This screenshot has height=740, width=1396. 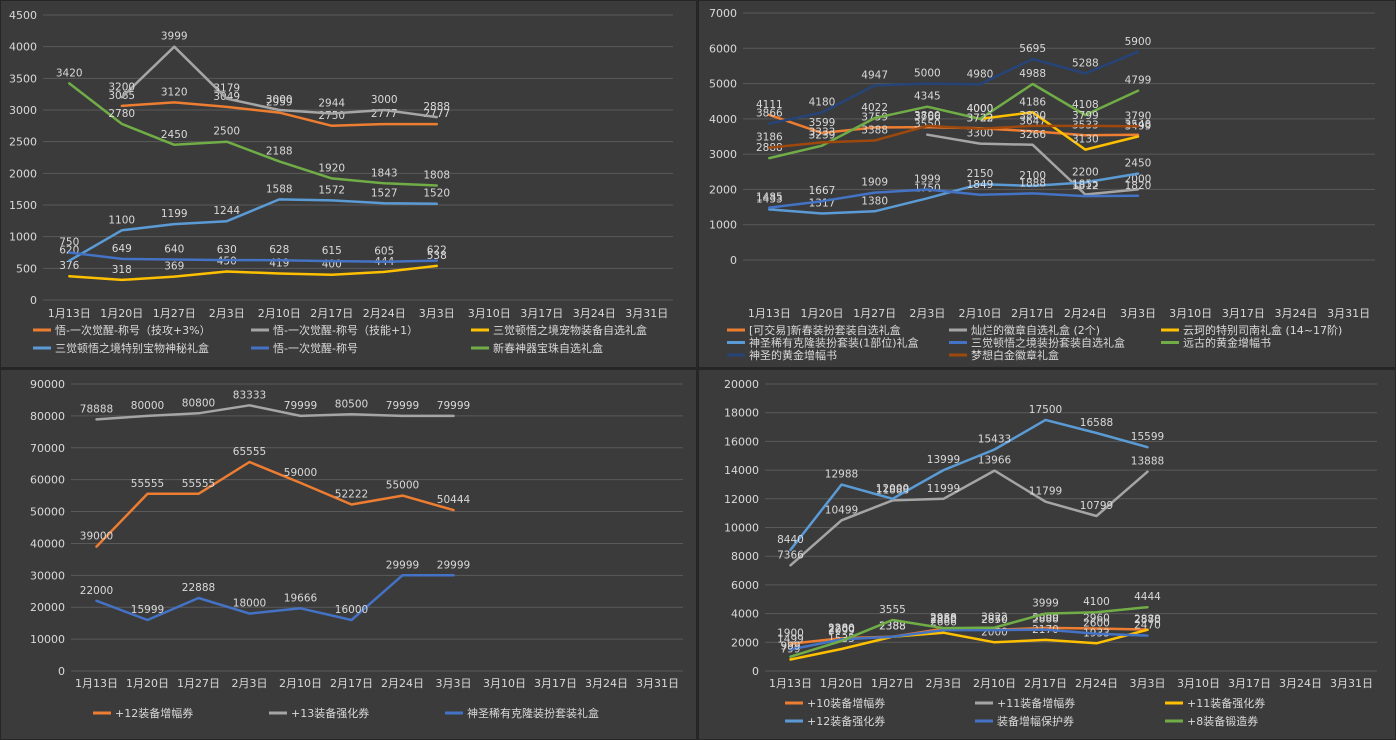 I want to click on legend-item: 新春神器宝珠自选礼盒, so click(x=537, y=348).